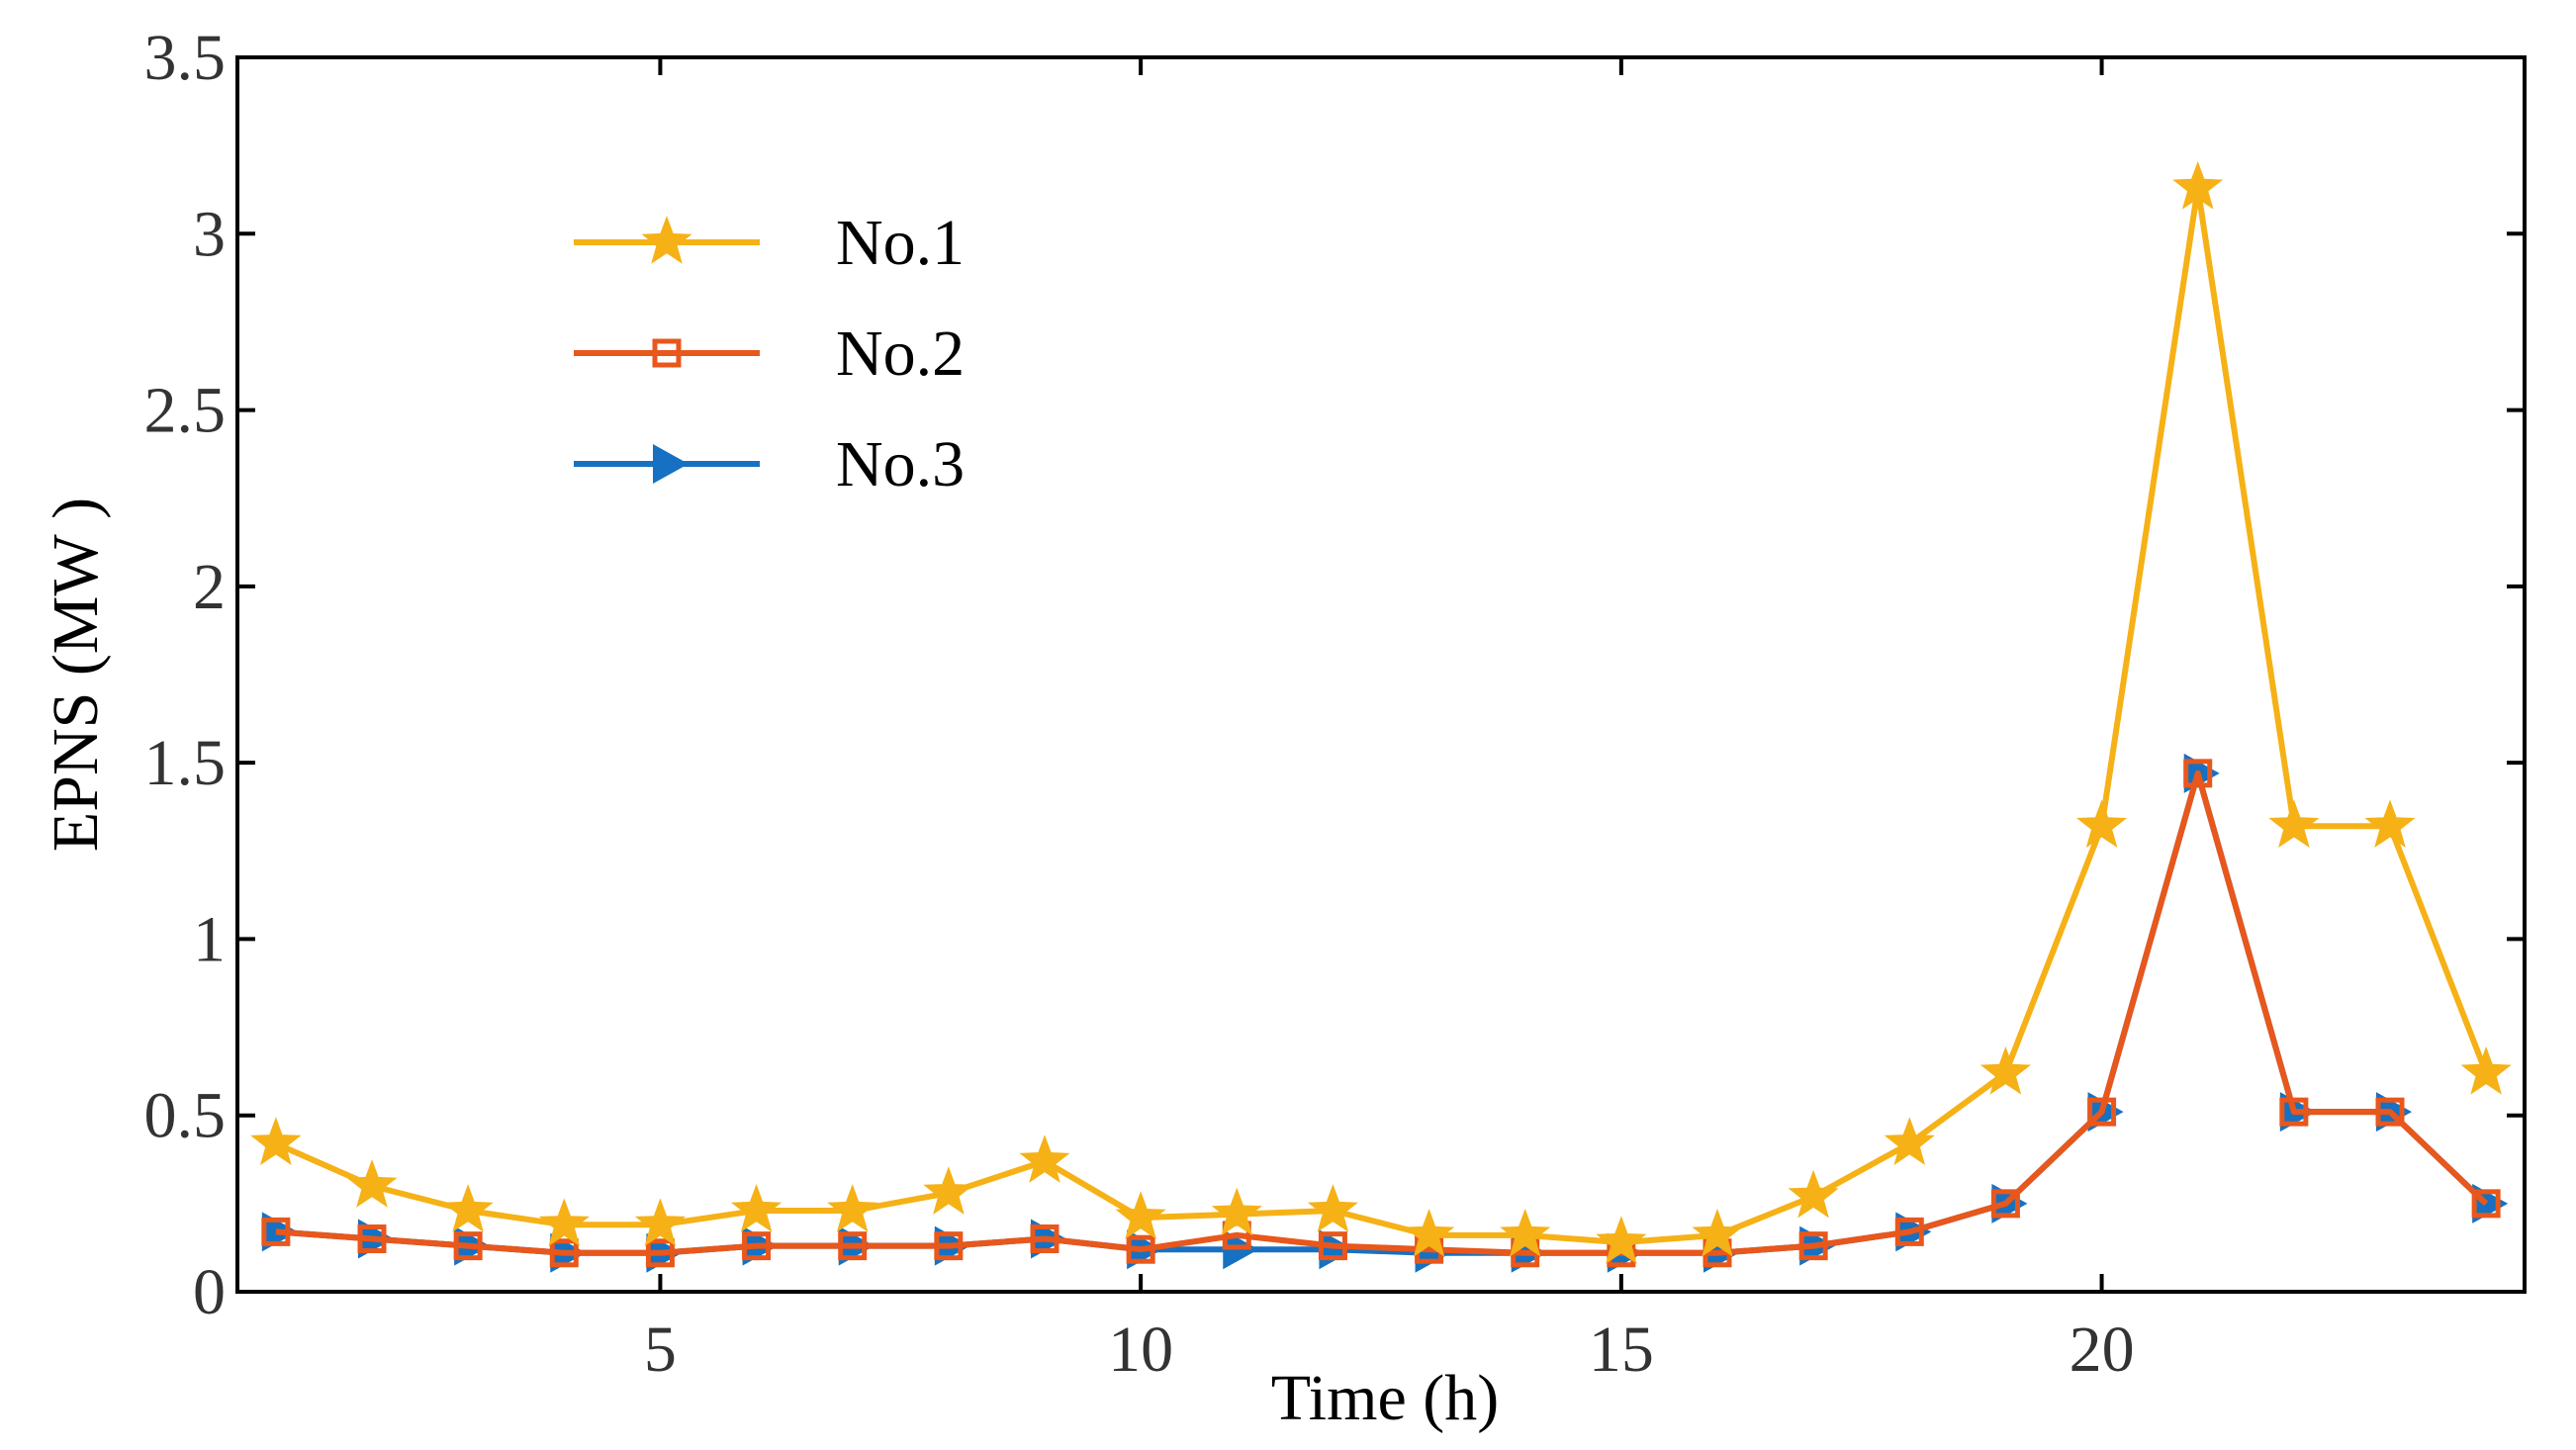 This screenshot has height=1450, width=2576. Describe the element at coordinates (185, 411) in the screenshot. I see `y-tick-label: 2.5` at that location.